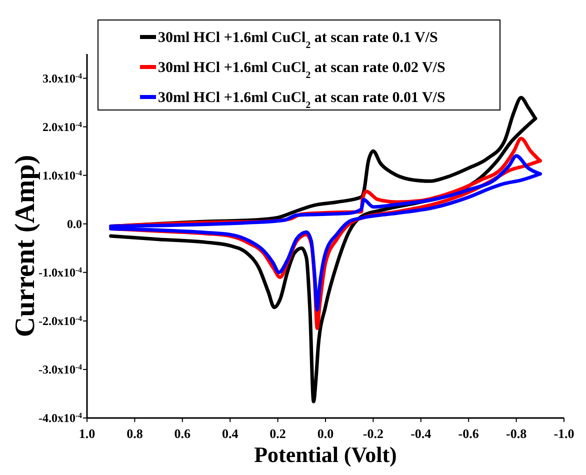  Describe the element at coordinates (230, 433) in the screenshot. I see `x-tick-label: 0.4` at that location.